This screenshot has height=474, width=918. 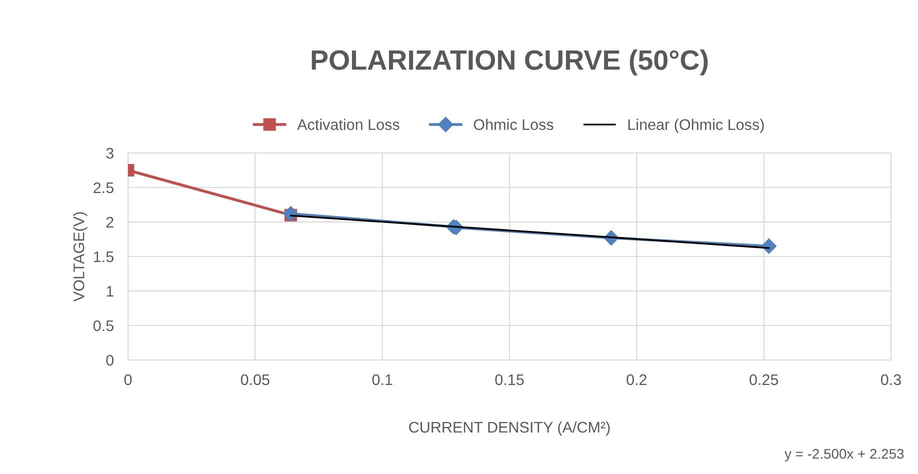 I want to click on y-tick-label: 0, so click(x=110, y=360).